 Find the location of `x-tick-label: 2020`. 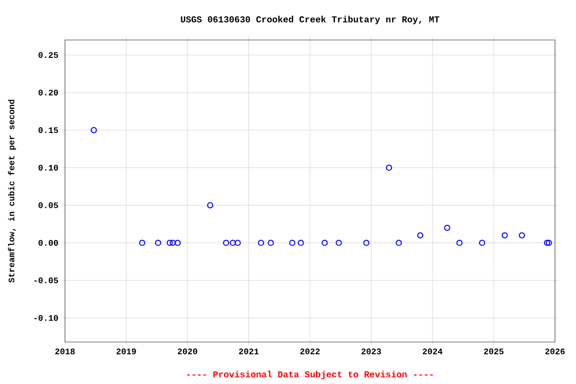

x-tick-label: 2020 is located at coordinates (188, 351).